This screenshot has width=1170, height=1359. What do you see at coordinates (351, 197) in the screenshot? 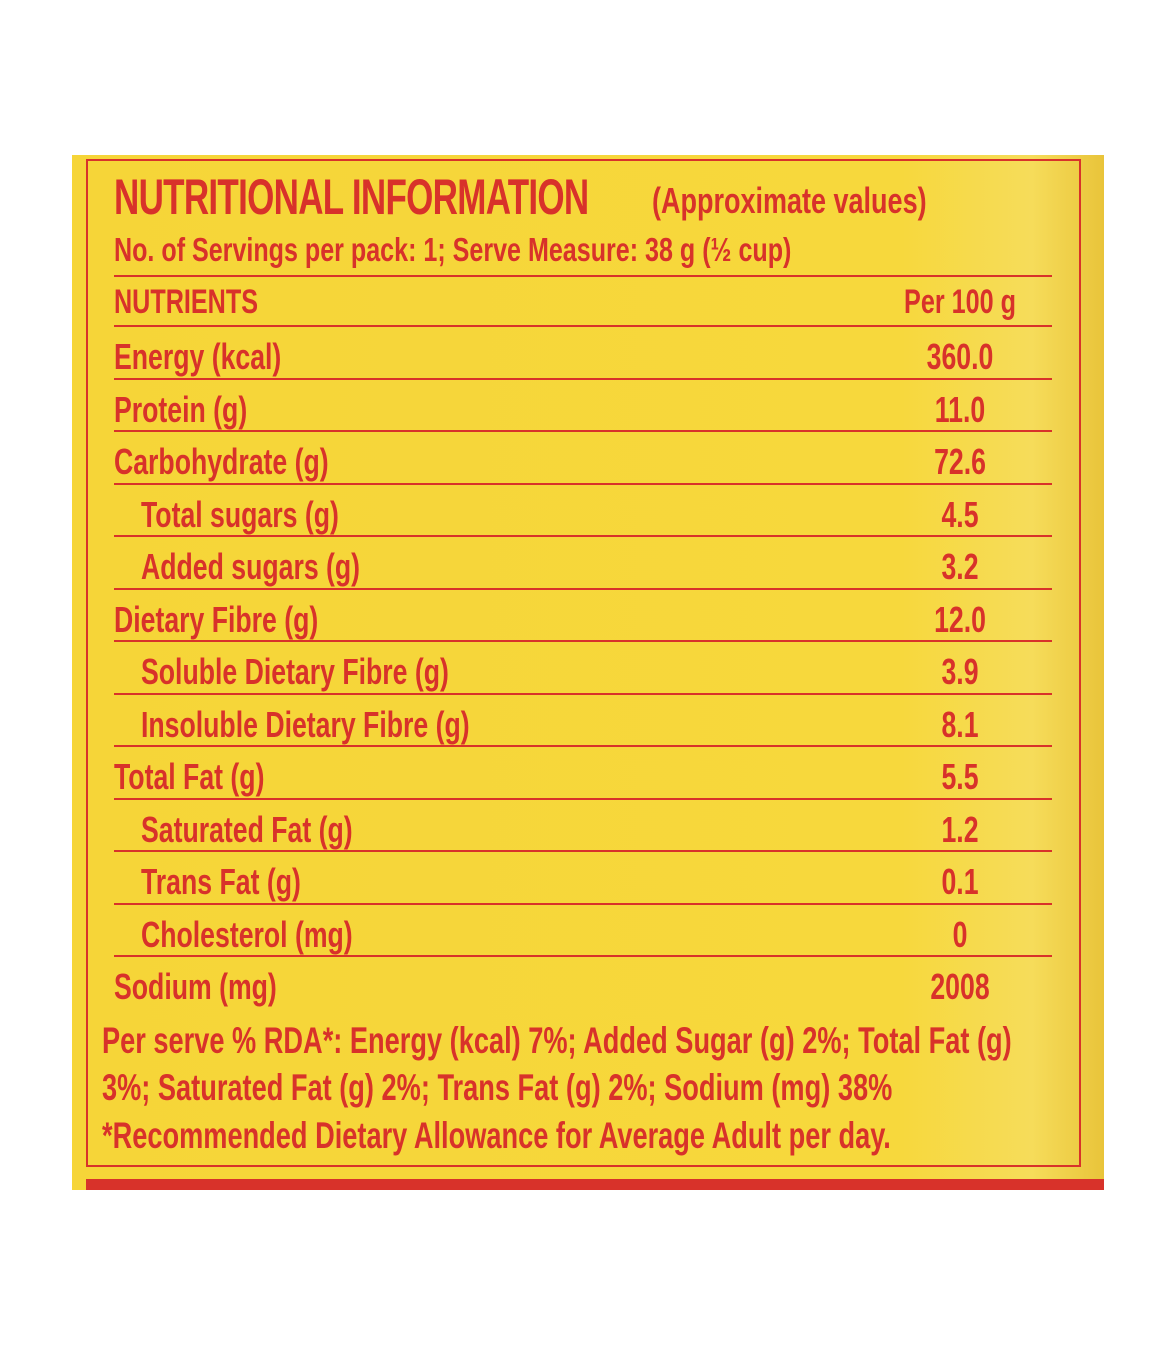
I see `nutrition-title: NUTRITIONAL INFORMATION` at bounding box center [351, 197].